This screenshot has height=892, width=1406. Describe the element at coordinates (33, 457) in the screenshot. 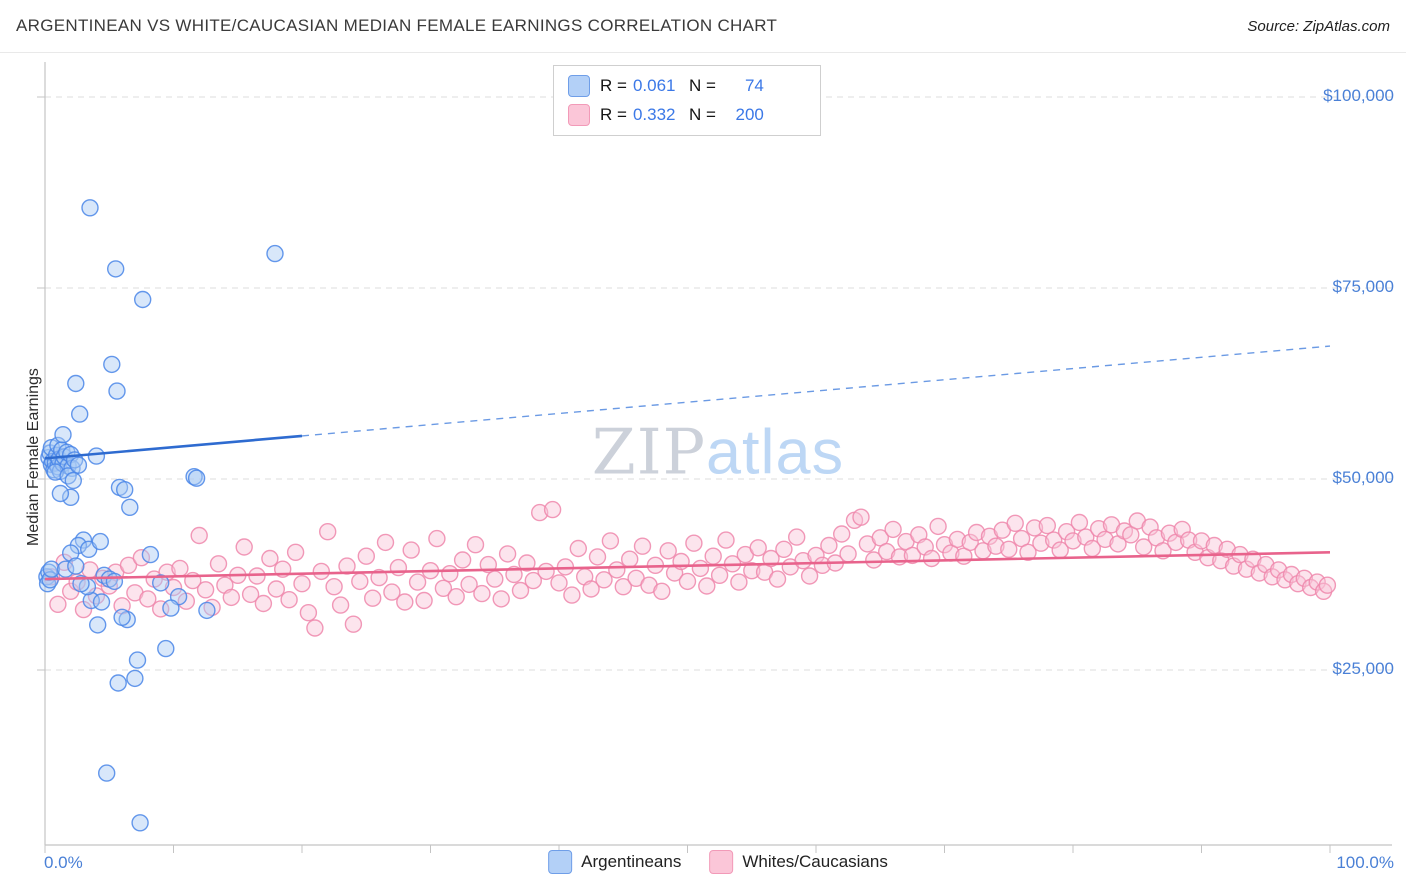

I see `y-axis-title: Median Female Earnings` at that location.